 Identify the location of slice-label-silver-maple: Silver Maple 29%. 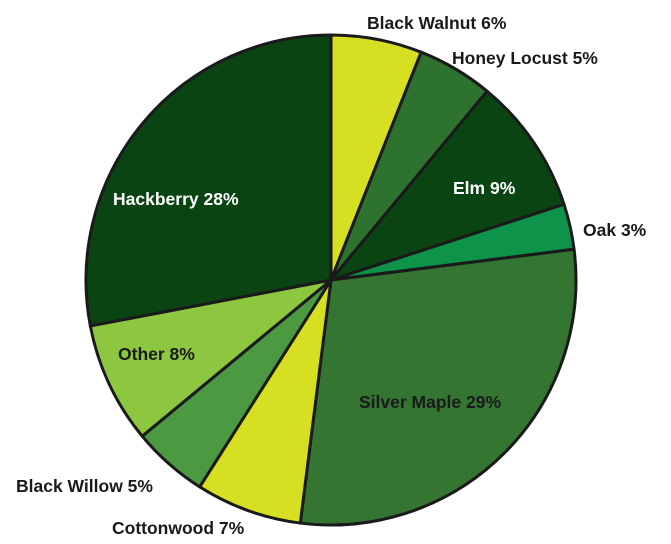
(430, 402).